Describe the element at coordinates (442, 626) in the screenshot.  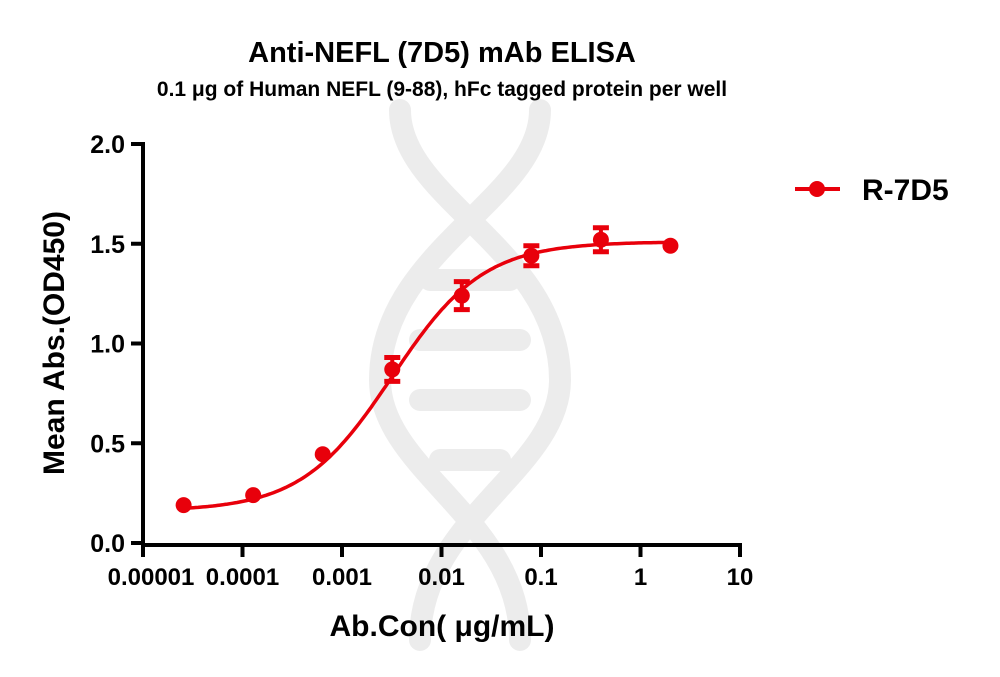
I see `x-axis-label: Ab.Con( μg/mL)` at that location.